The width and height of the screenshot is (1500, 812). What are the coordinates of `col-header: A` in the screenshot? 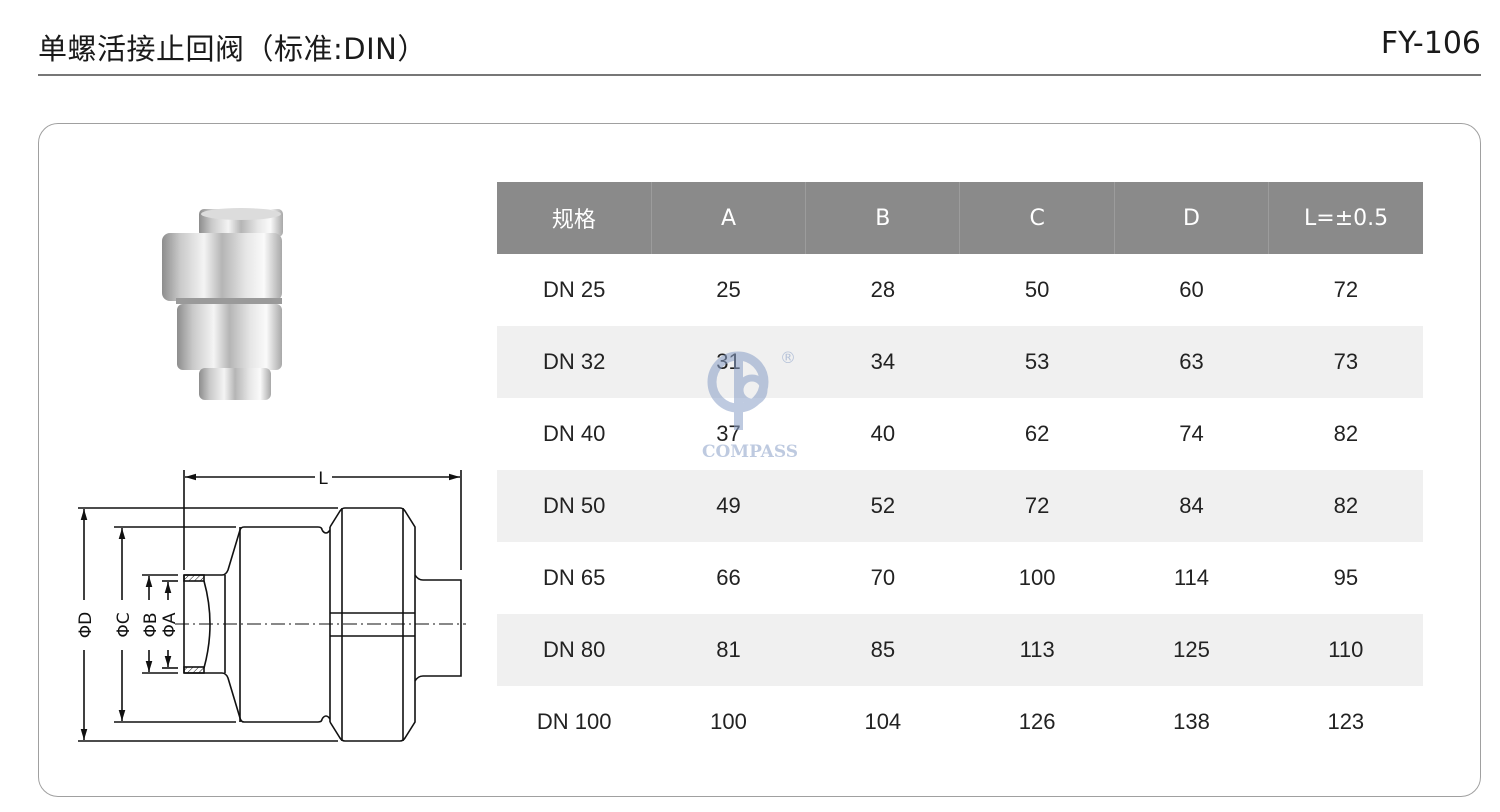 It's located at (729, 218).